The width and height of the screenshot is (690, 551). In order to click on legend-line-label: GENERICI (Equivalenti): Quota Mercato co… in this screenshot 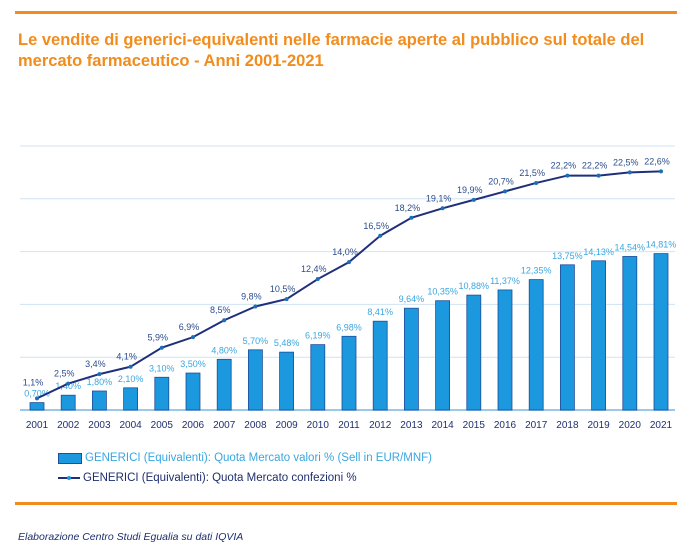, I will do `click(220, 478)`.